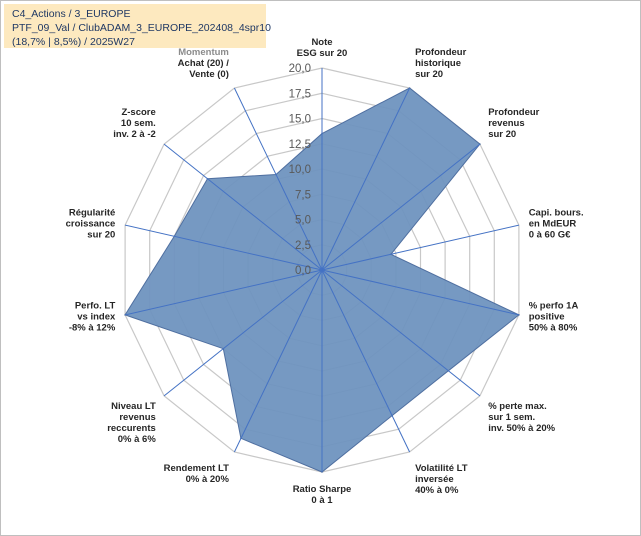 The height and width of the screenshot is (536, 641). I want to click on axis-label: Momentum Achat (20) / Vente (0), so click(204, 63).